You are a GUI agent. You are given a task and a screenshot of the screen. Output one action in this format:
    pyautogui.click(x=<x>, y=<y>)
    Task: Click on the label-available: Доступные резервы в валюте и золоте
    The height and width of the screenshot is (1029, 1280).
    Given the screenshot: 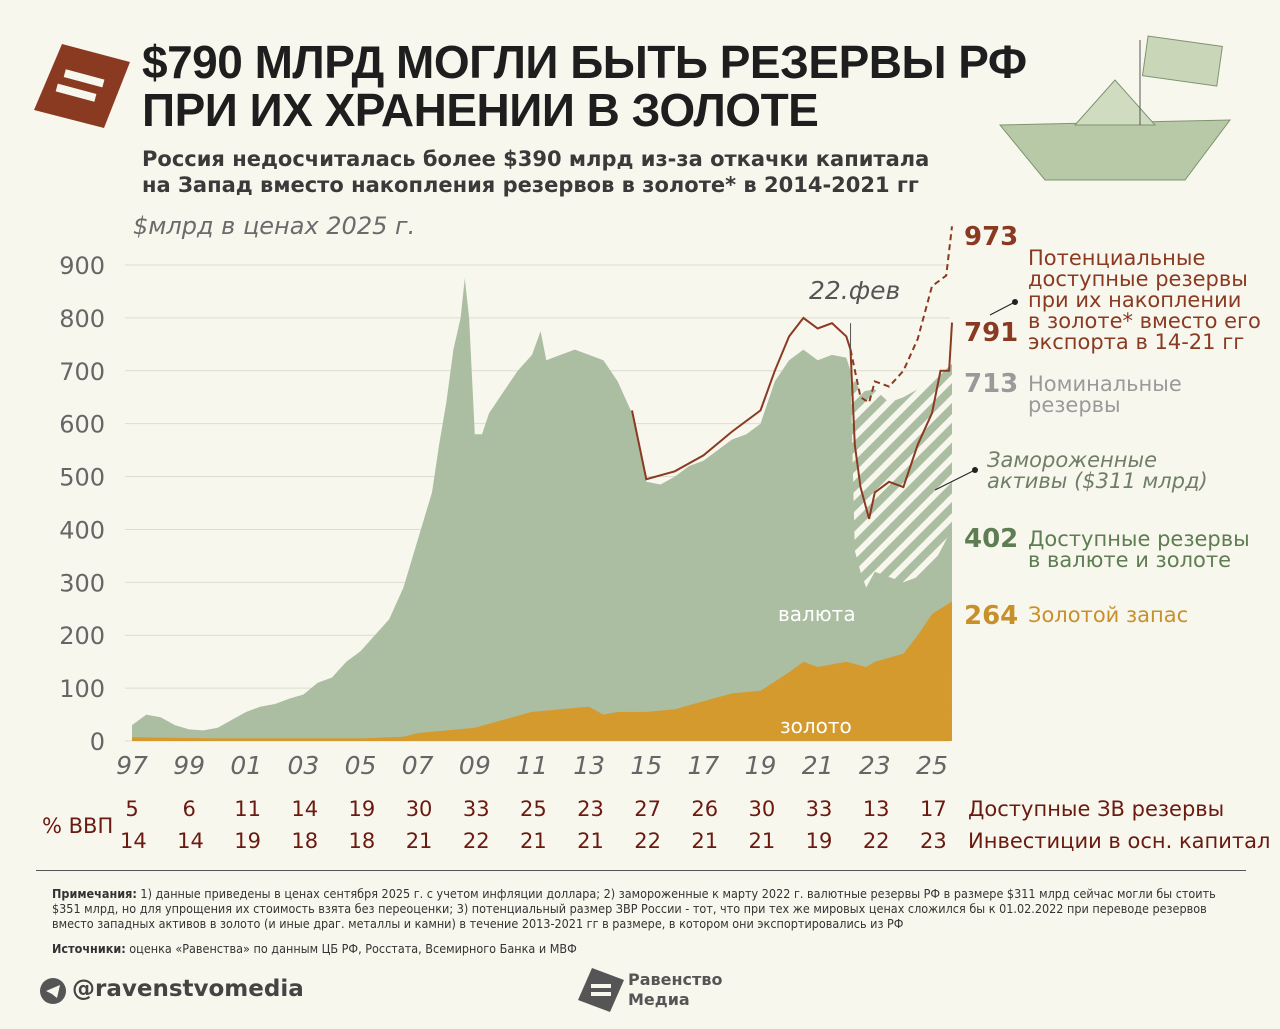 What is the action you would take?
    pyautogui.click(x=1139, y=550)
    